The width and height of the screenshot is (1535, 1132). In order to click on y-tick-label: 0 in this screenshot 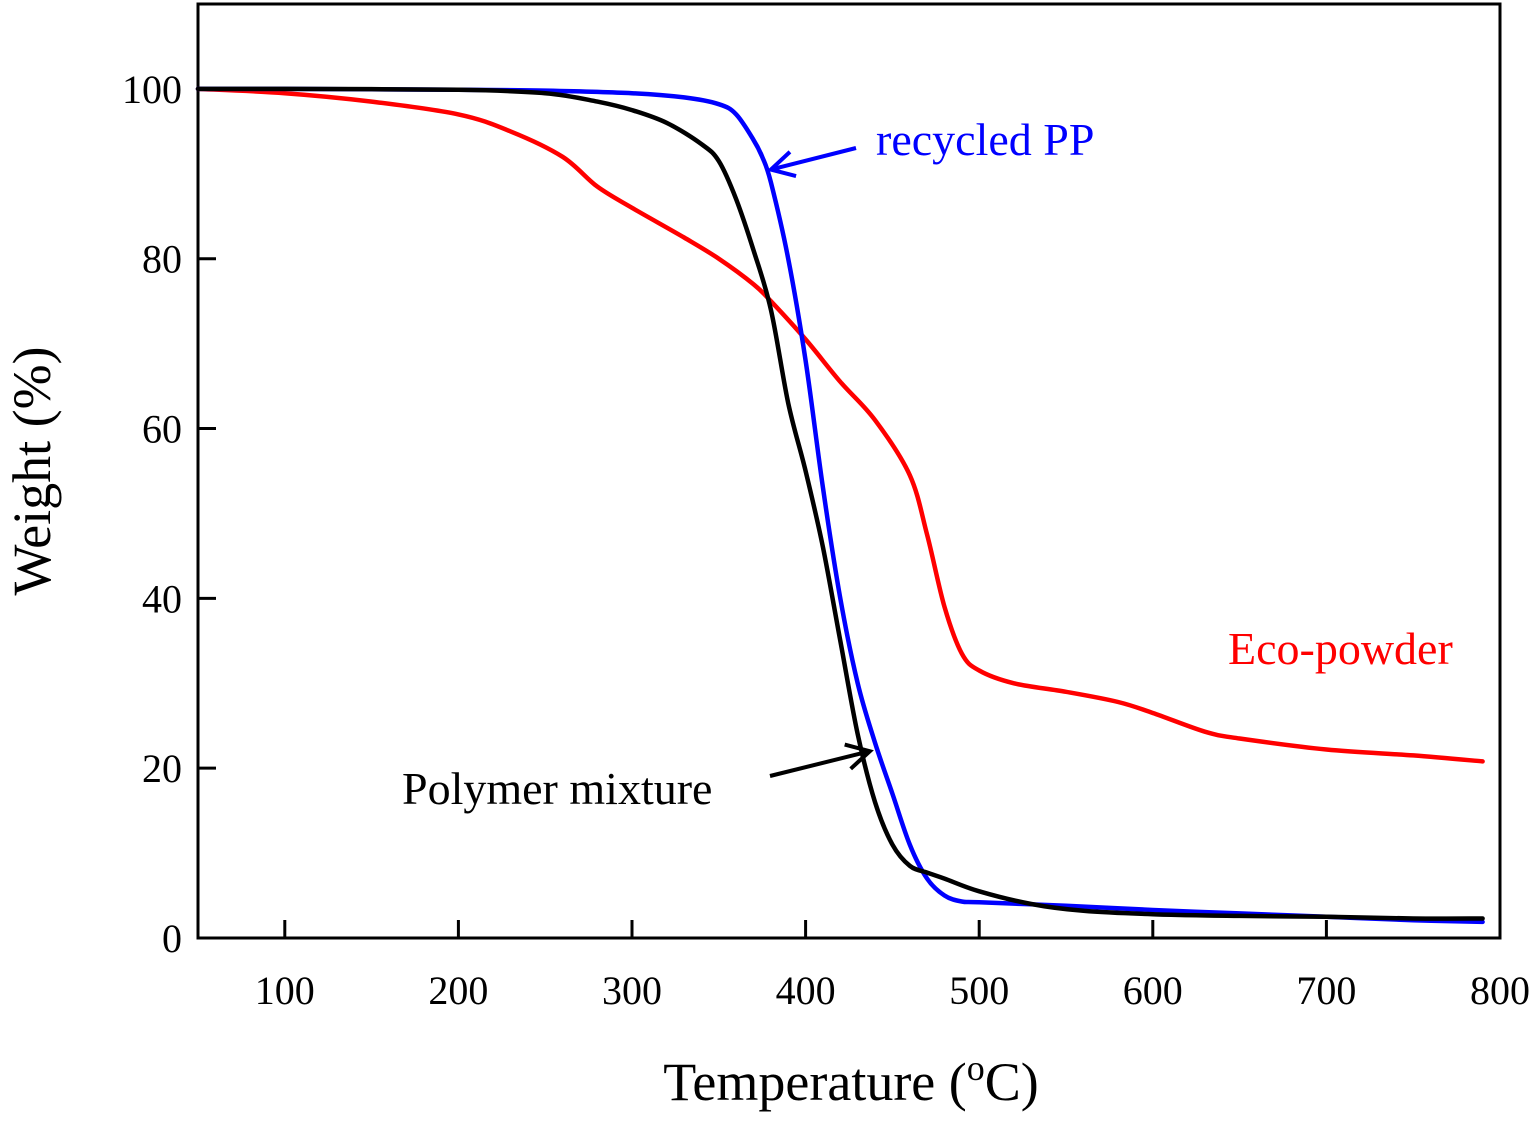, I will do `click(172, 938)`.